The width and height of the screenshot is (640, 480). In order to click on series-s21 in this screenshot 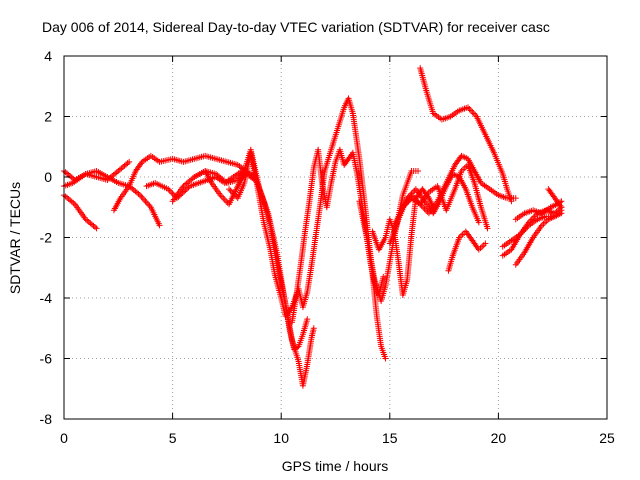, I will do `click(555, 198)`.